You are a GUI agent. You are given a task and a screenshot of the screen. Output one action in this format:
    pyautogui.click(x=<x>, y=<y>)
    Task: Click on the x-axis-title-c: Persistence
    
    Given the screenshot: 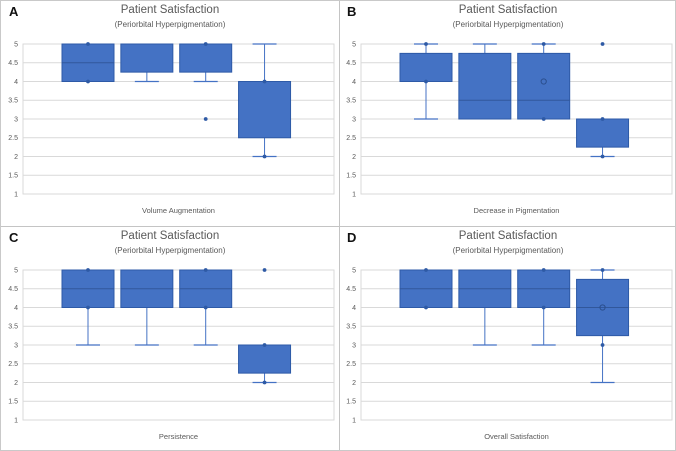 What is the action you would take?
    pyautogui.click(x=178, y=436)
    